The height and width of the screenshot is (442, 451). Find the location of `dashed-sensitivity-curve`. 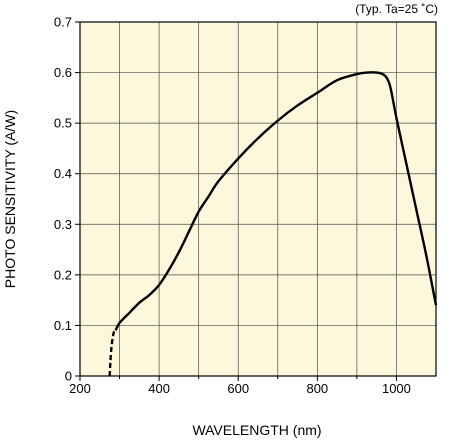

dashed-sensitivity-curve is located at coordinates (112, 353).